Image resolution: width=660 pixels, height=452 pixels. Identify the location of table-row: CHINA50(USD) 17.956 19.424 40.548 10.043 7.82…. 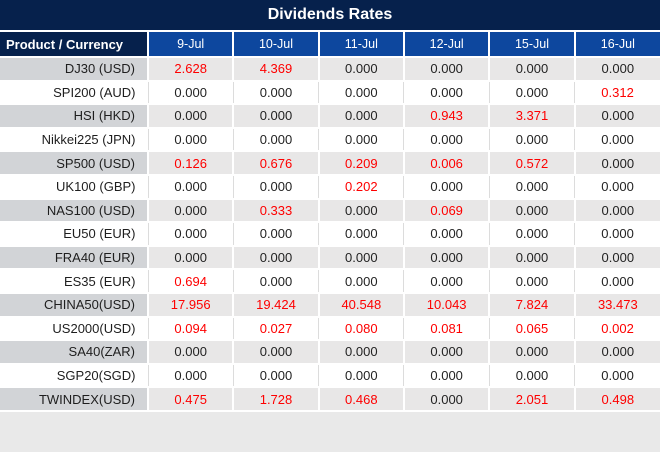
(330, 305).